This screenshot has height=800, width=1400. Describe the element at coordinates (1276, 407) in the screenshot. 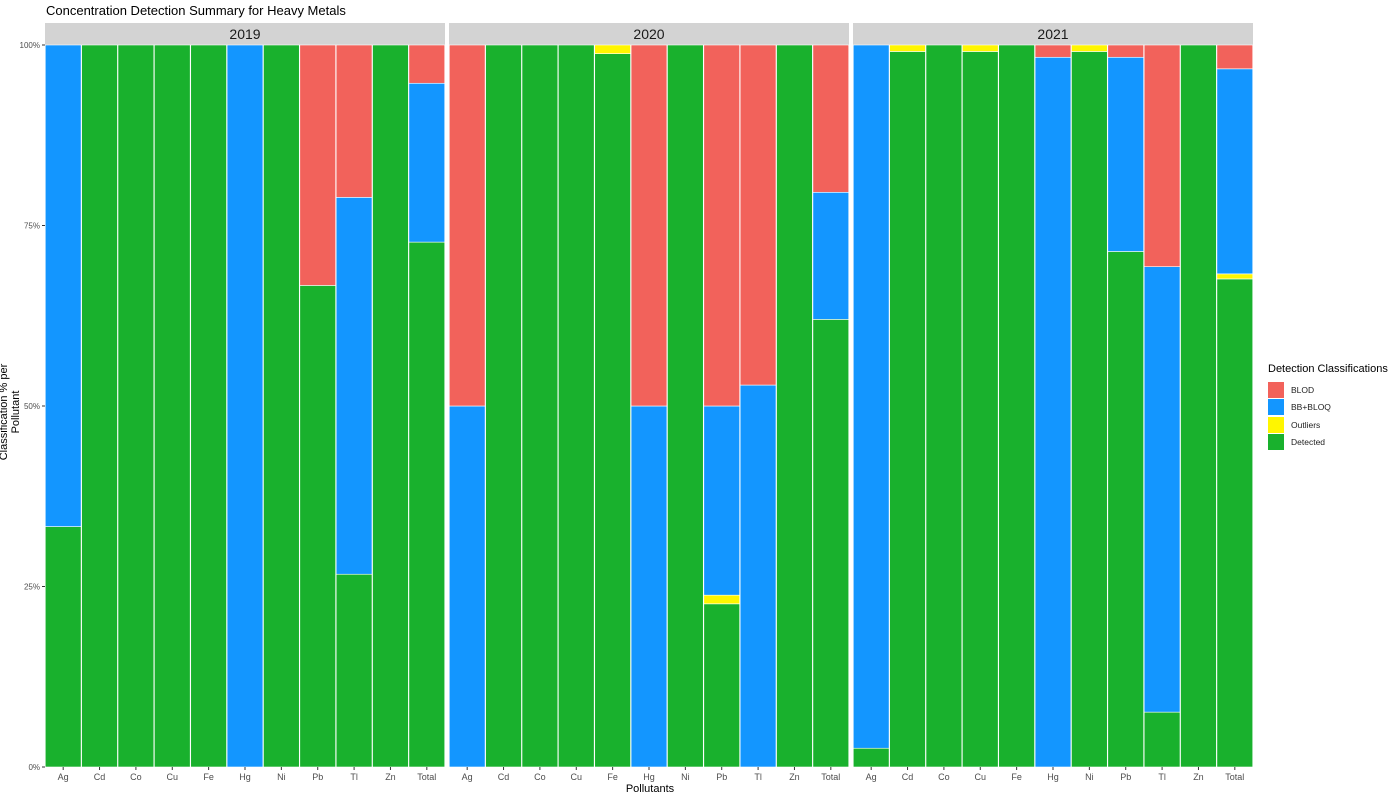

I see `legend-key-bb-bloq` at that location.